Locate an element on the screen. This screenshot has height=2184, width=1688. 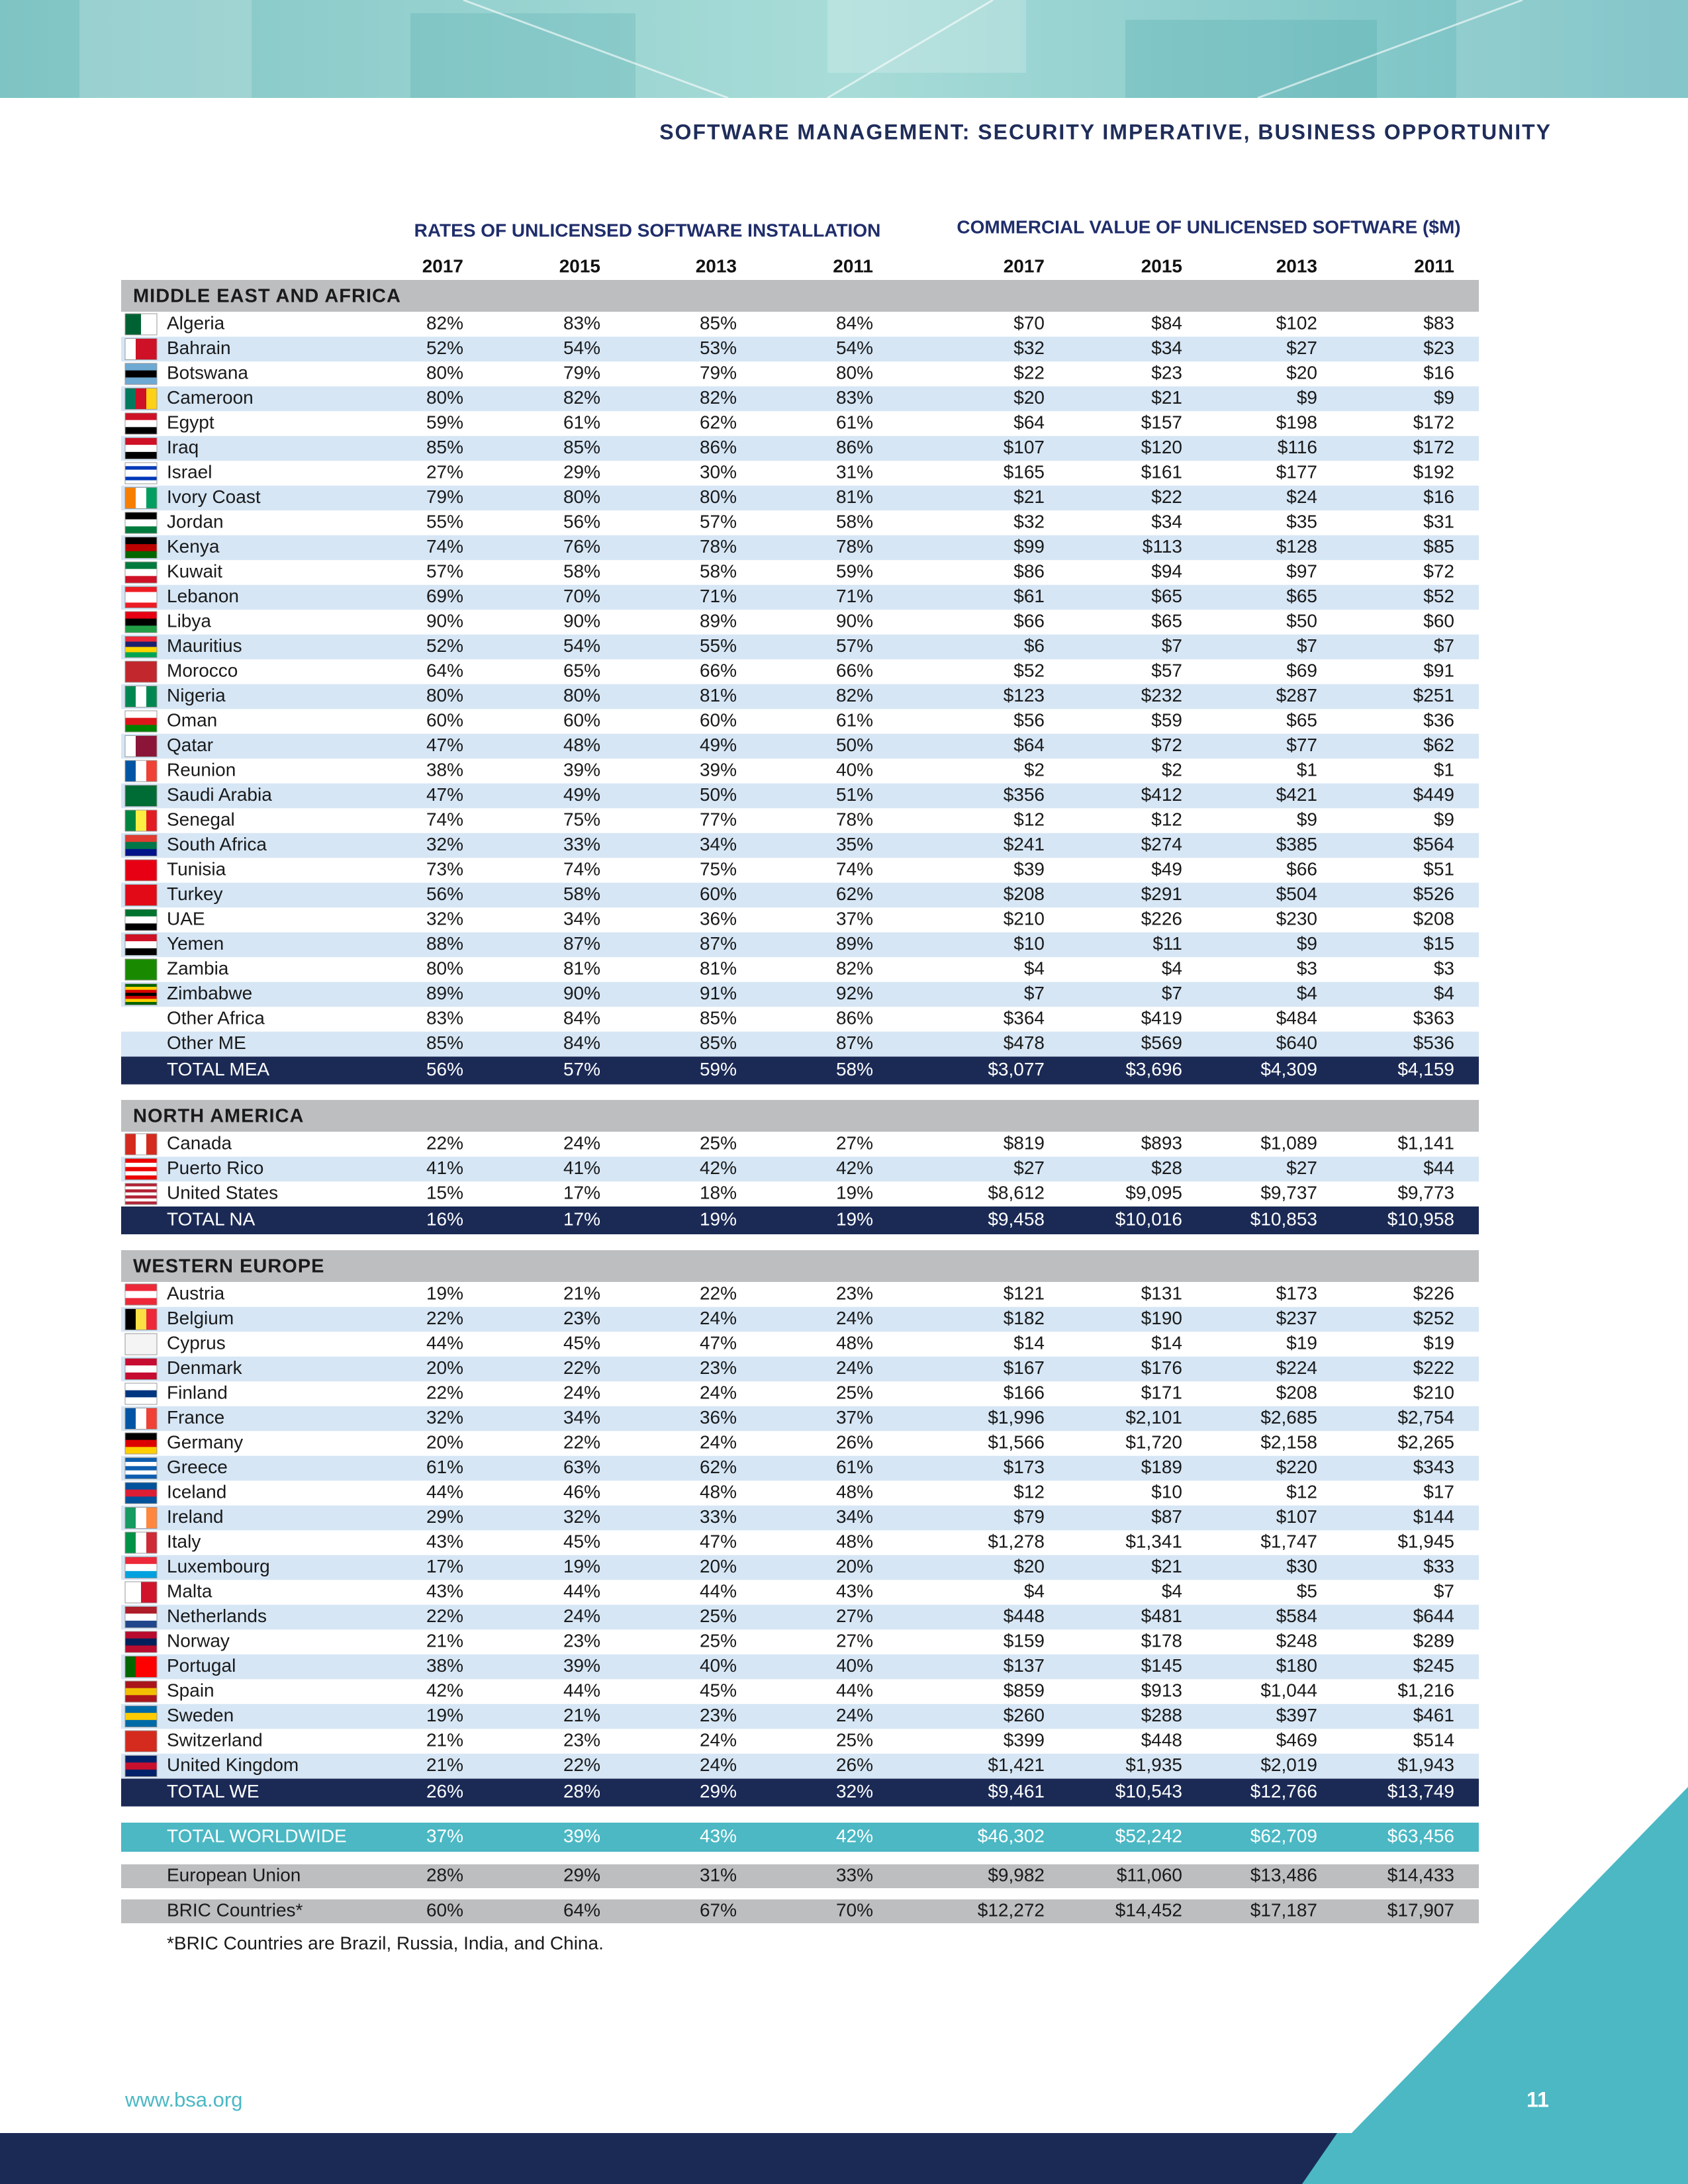
cell: 61% is located at coordinates (854, 422).